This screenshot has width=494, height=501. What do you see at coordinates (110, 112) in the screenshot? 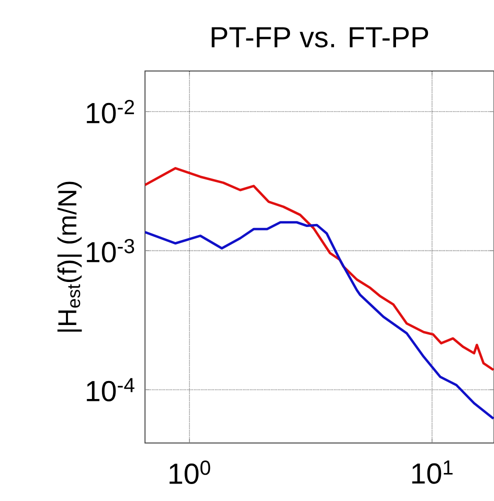
I see `y-tick-label: 10$^{-2}$` at bounding box center [110, 112].